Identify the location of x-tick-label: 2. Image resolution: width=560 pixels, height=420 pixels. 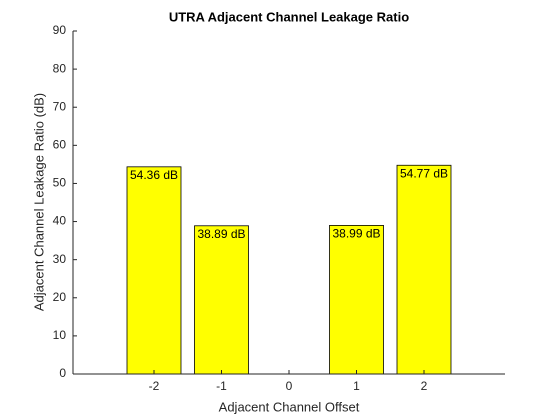
(424, 386).